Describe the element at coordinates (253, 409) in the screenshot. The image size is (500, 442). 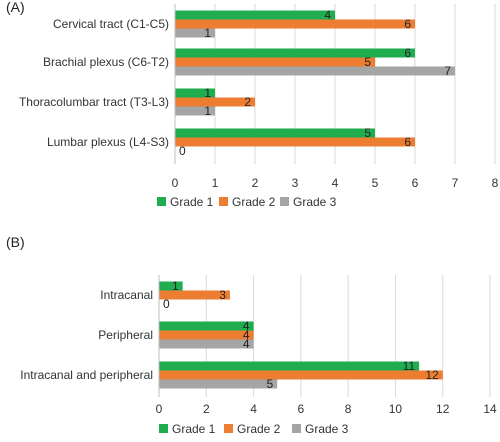
I see `panel-b-x-tick-label: 4` at that location.